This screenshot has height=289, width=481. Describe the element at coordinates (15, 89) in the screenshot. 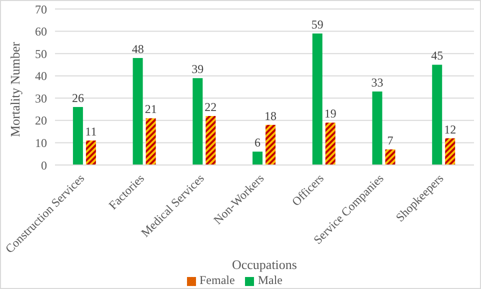

I see `y-axis-title: Mortality Number` at that location.